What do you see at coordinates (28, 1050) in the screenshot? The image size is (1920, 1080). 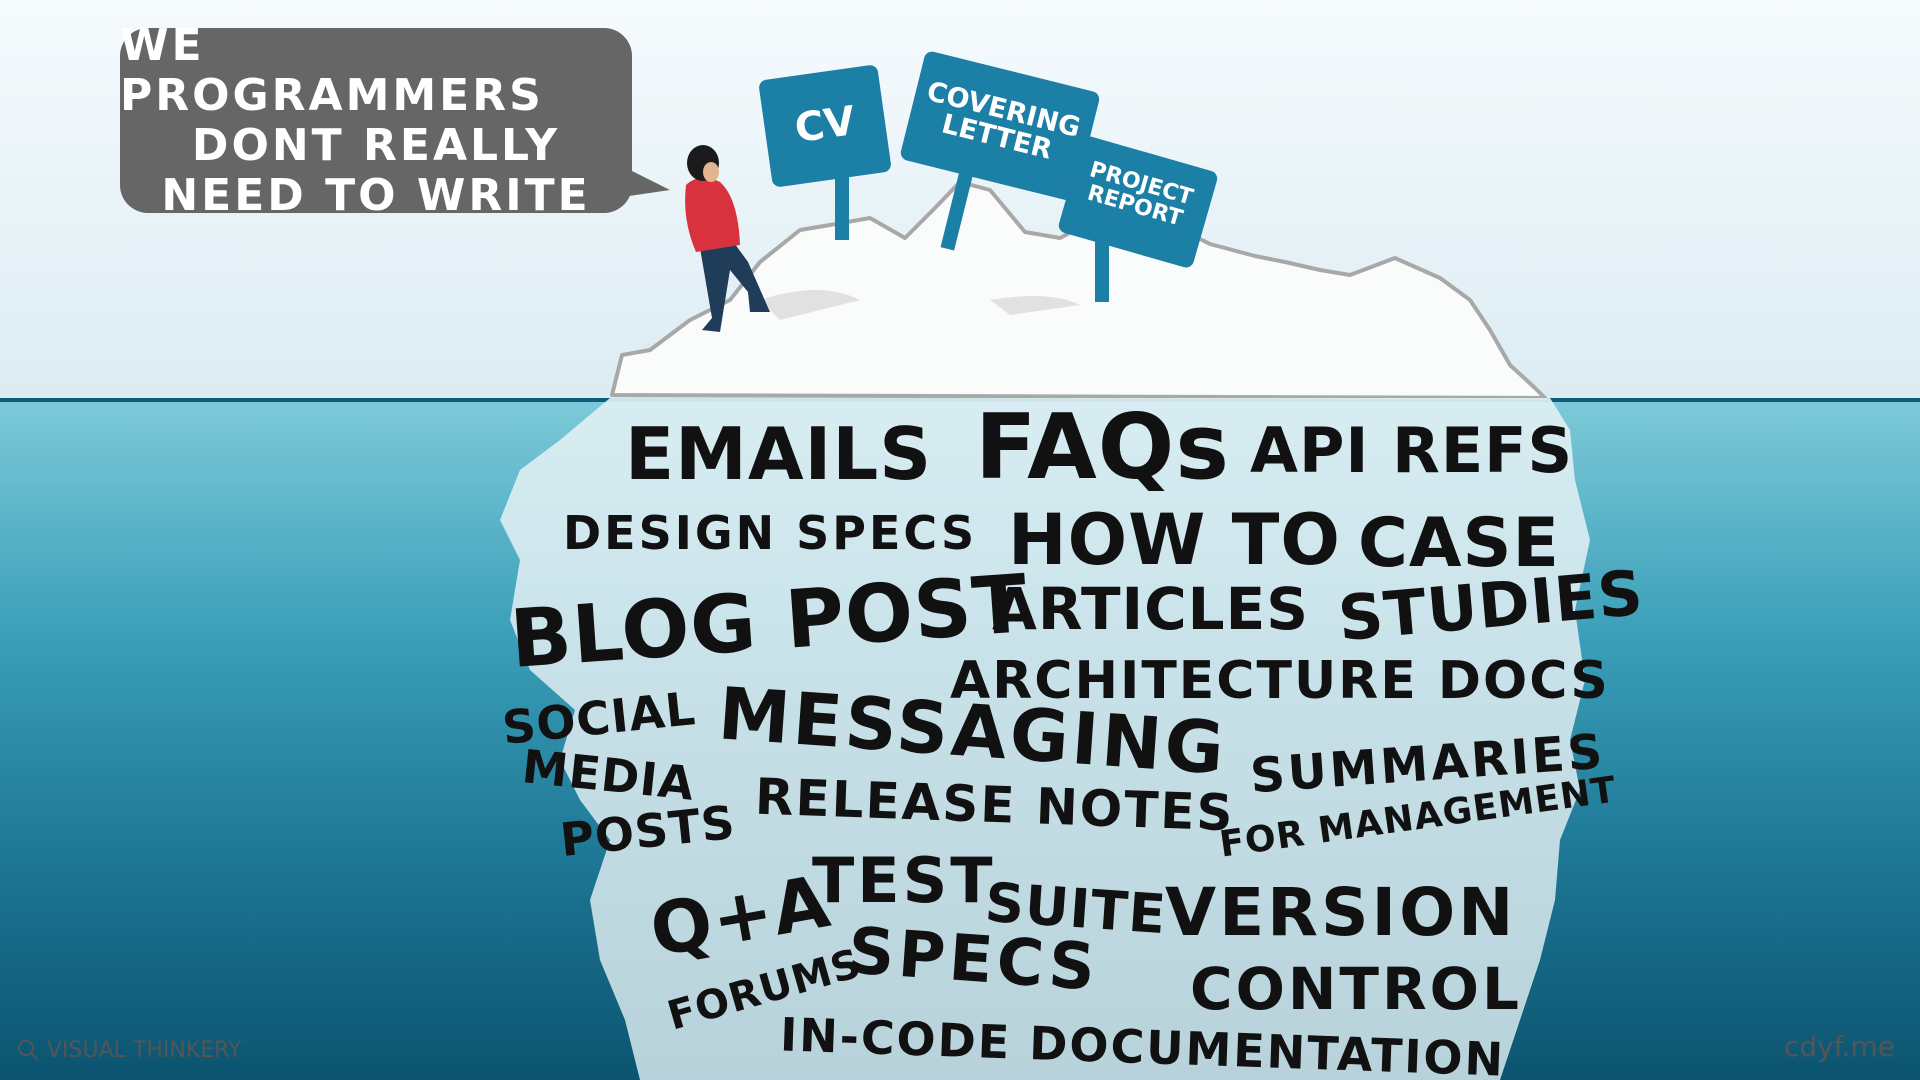 I see `magnifier-icon` at bounding box center [28, 1050].